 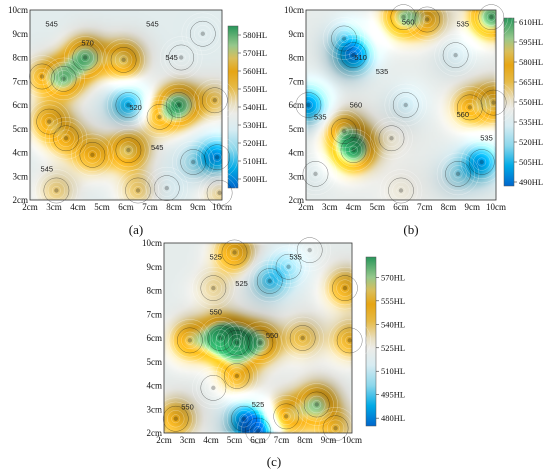 I want to click on x-tick-a-2: 4cm, so click(x=78, y=207).